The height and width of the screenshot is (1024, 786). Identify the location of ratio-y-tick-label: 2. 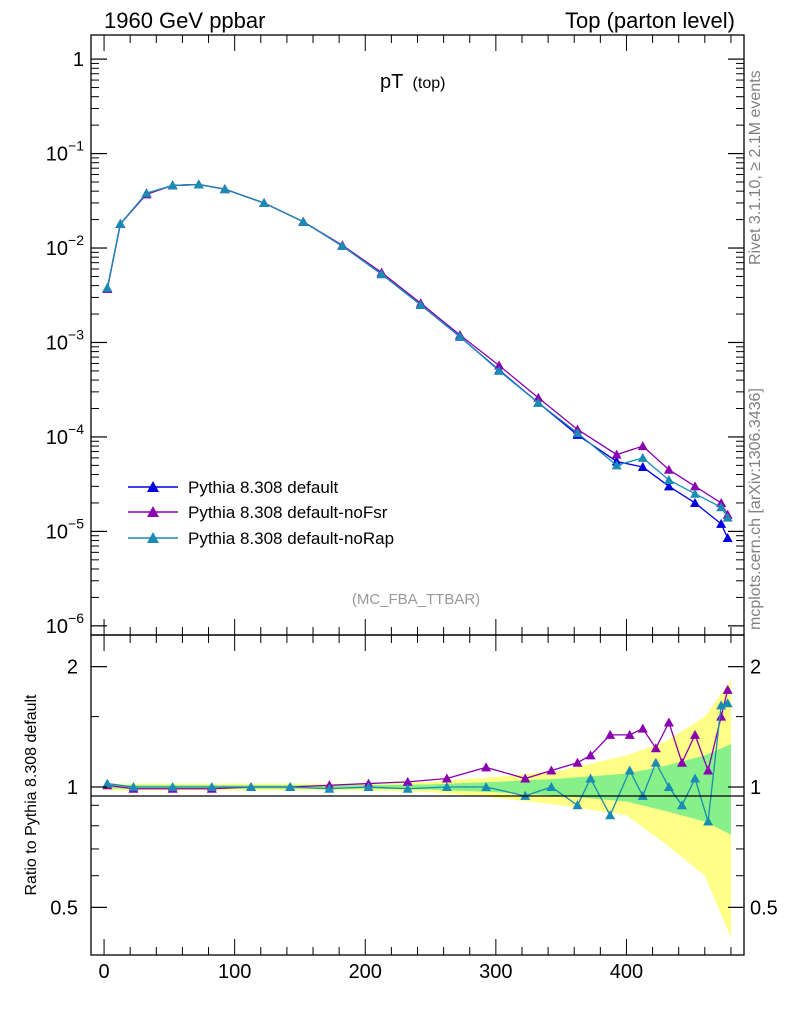
(72, 668).